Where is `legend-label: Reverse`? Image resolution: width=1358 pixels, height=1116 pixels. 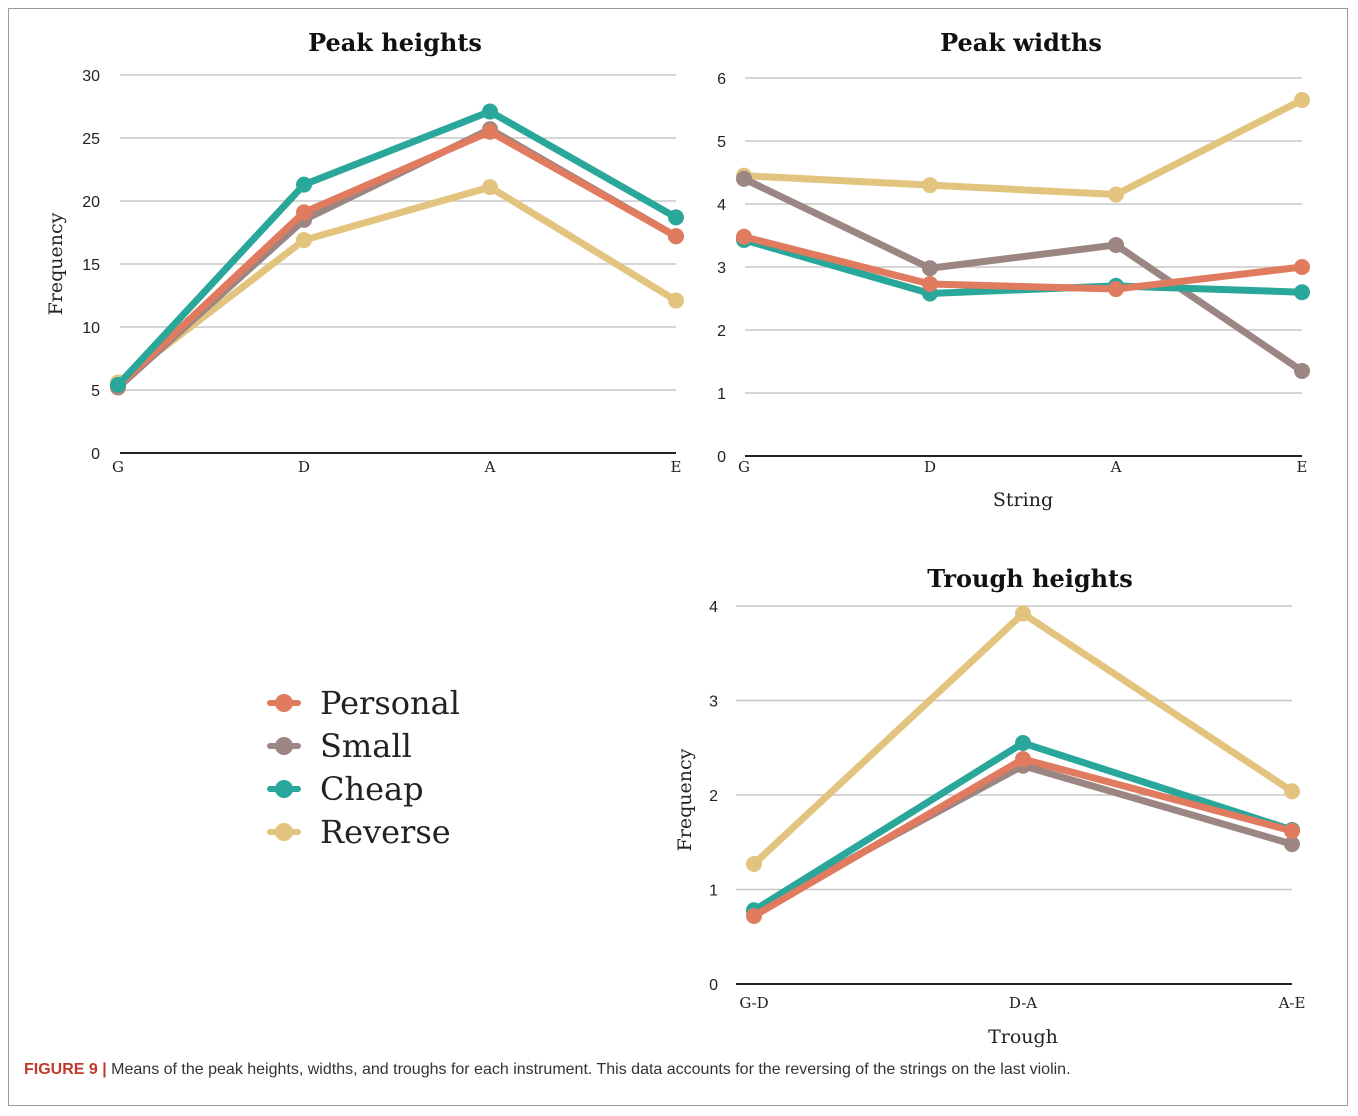
legend-label: Reverse is located at coordinates (385, 832).